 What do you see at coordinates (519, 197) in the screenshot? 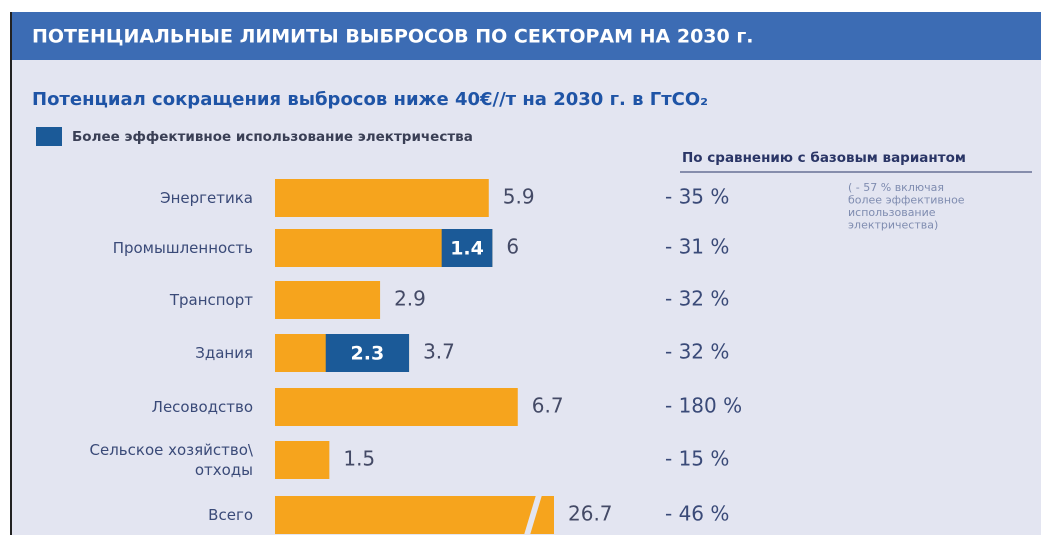
I see `value-label: 5.9` at bounding box center [519, 197].